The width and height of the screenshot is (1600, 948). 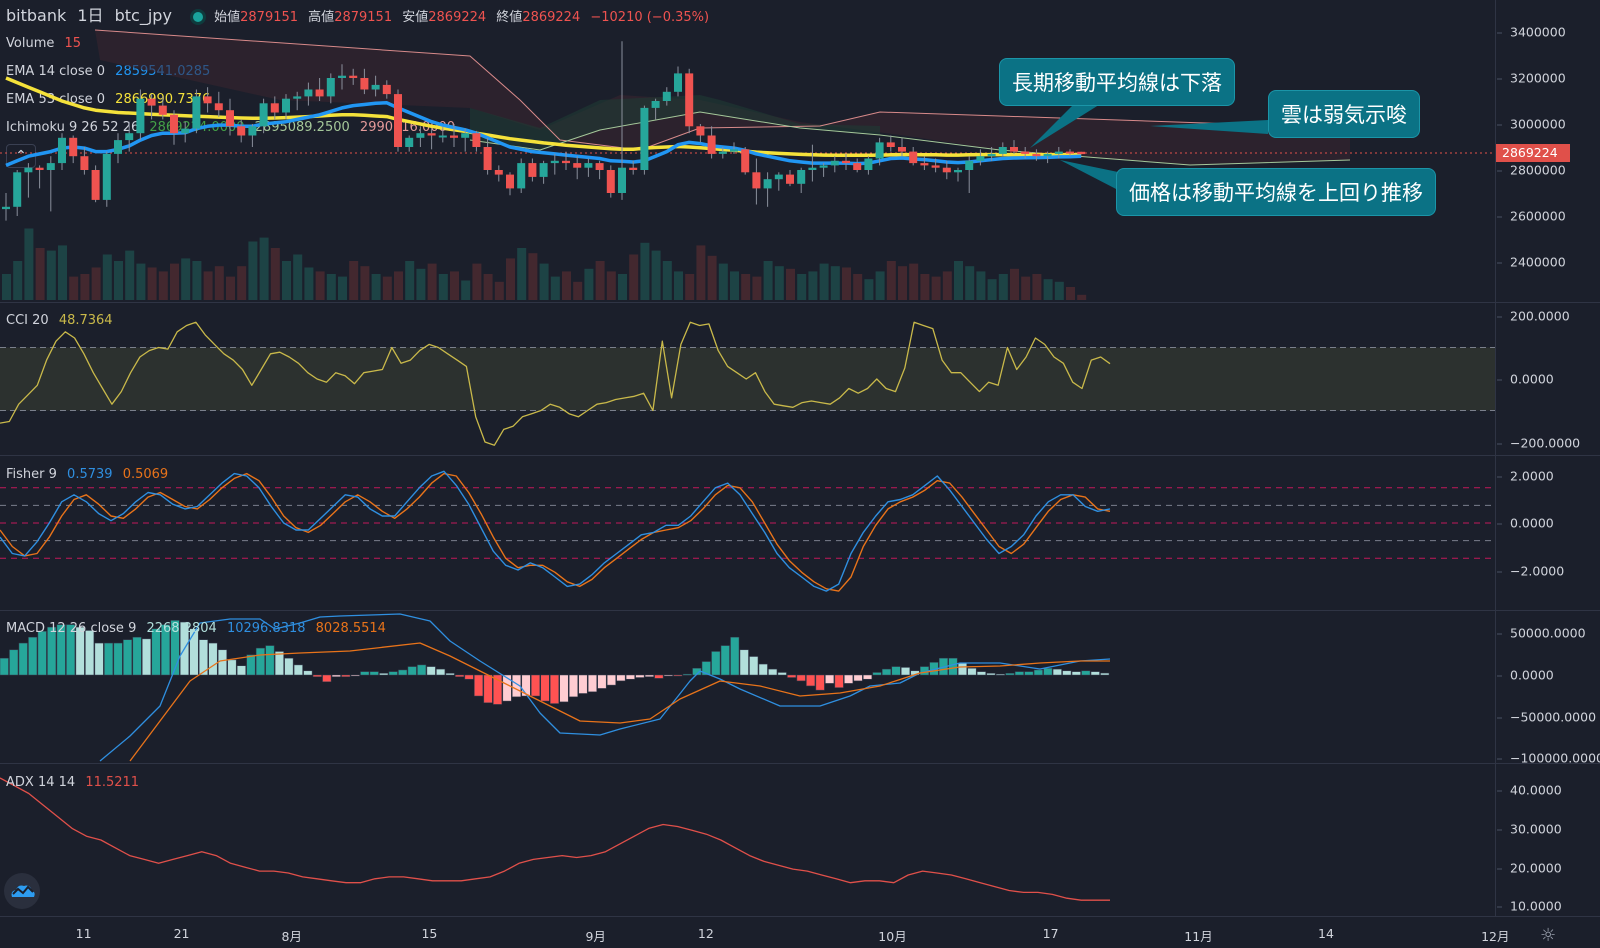 I want to click on cci-tick: 0.0000, so click(x=1525, y=379).